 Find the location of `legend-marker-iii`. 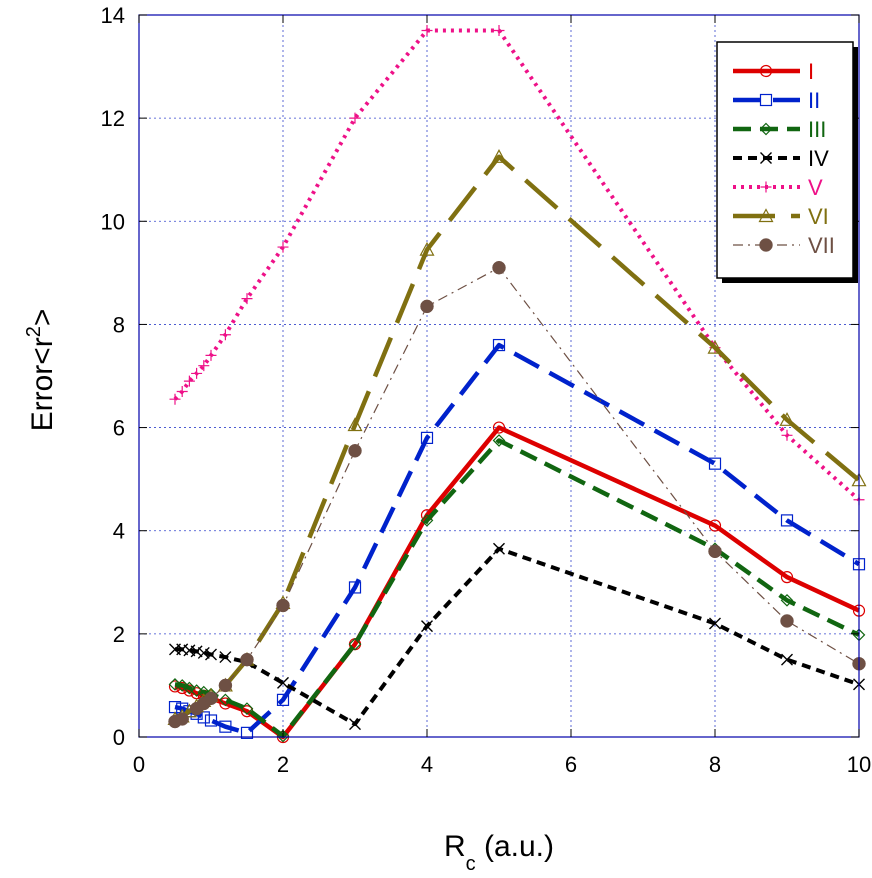

legend-marker-iii is located at coordinates (766, 129).